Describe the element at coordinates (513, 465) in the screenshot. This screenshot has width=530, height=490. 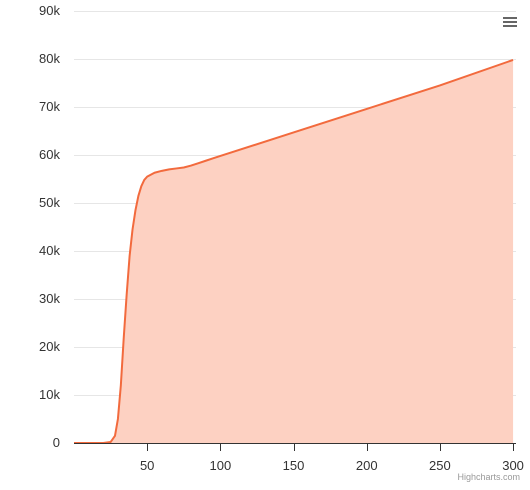
I see `x-tick-label: 300` at that location.